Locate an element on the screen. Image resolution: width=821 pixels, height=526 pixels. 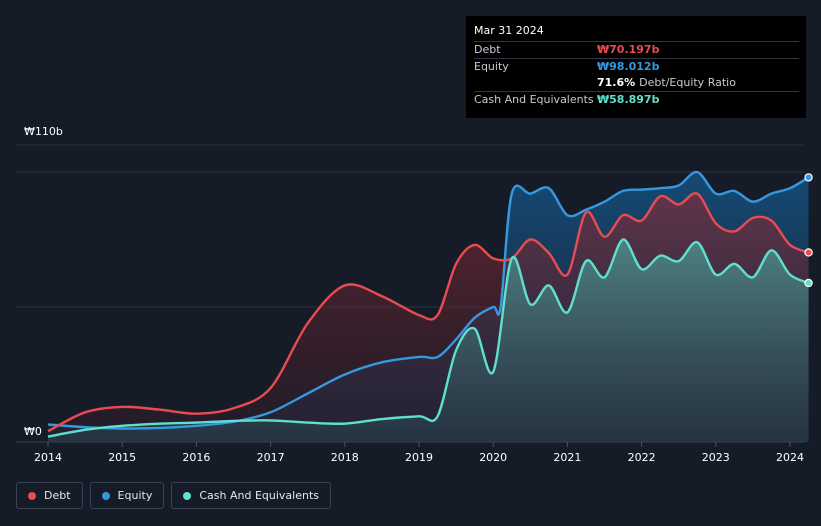
tooltip-row-debt: Debt ₩70.197b is located at coordinates (636, 49).